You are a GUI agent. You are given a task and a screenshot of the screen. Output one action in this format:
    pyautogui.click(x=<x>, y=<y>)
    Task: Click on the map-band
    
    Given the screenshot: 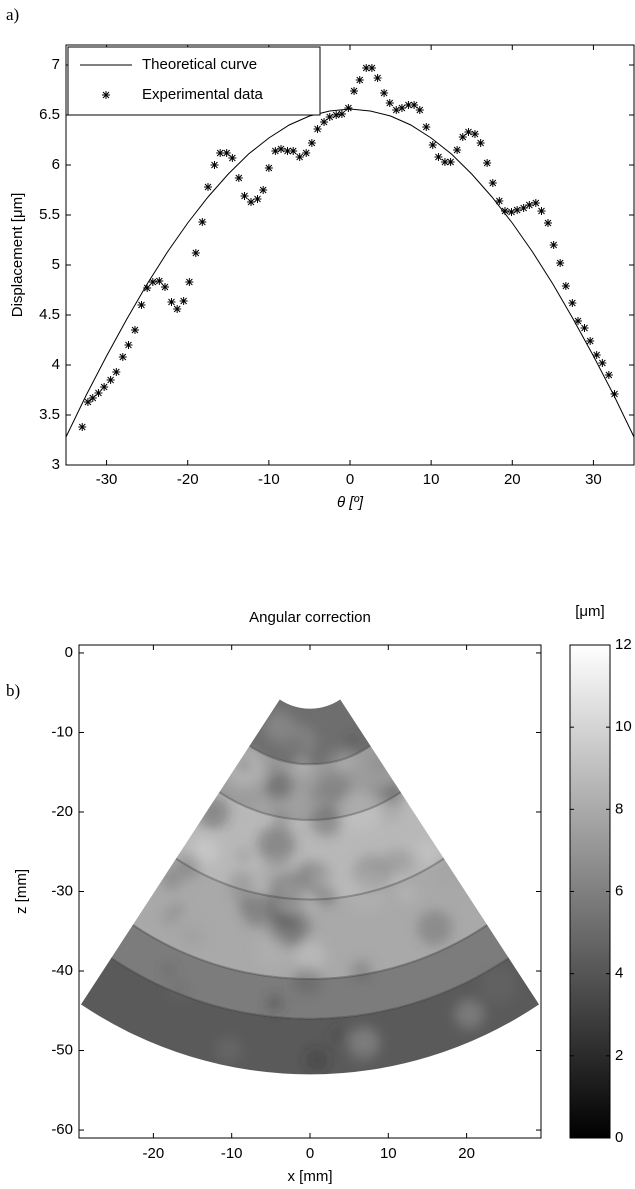 What is the action you would take?
    pyautogui.click(x=310, y=1016)
    